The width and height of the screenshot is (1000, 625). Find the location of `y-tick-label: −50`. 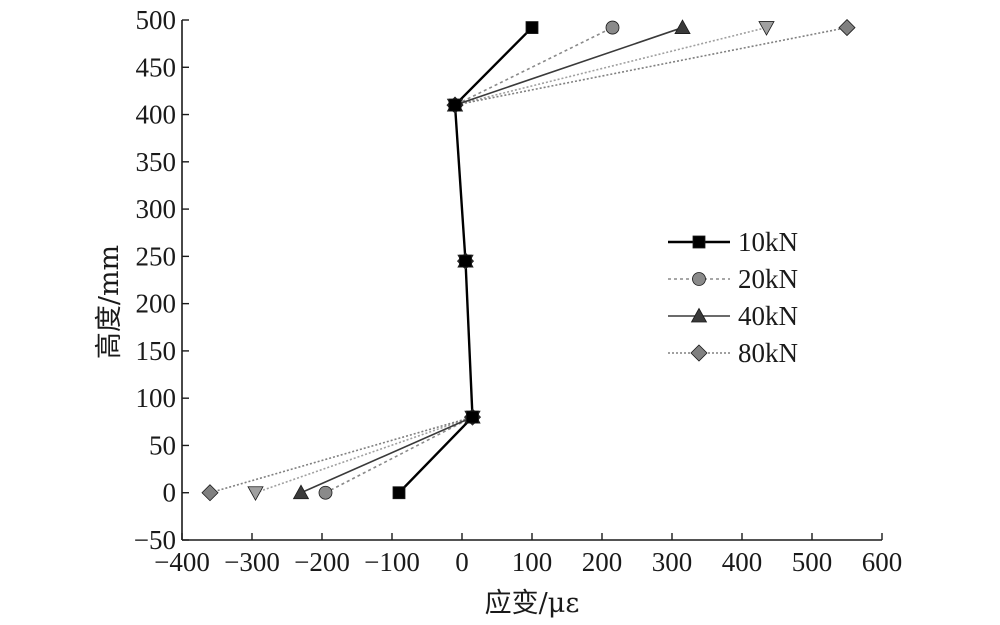

y-tick-label: −50 is located at coordinates (155, 540).